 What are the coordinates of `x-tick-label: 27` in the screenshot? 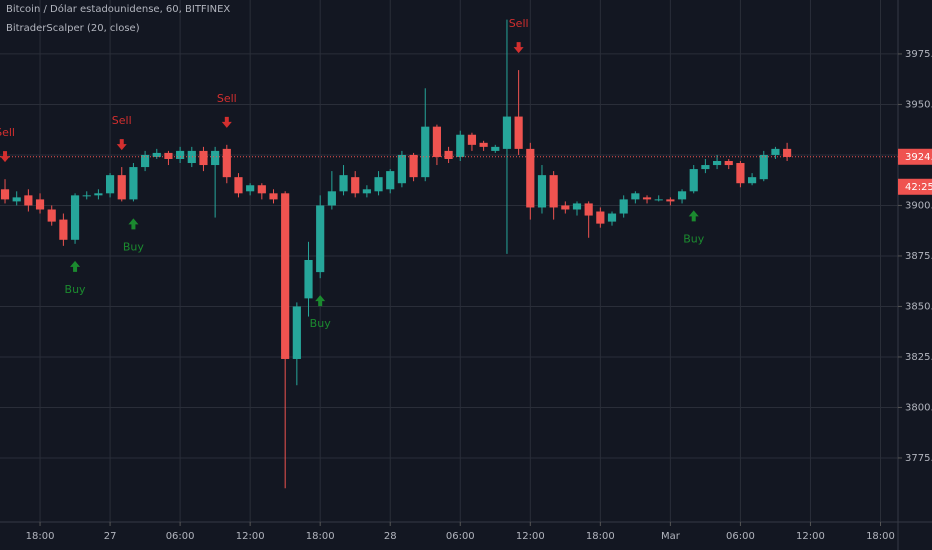 It's located at (110, 536).